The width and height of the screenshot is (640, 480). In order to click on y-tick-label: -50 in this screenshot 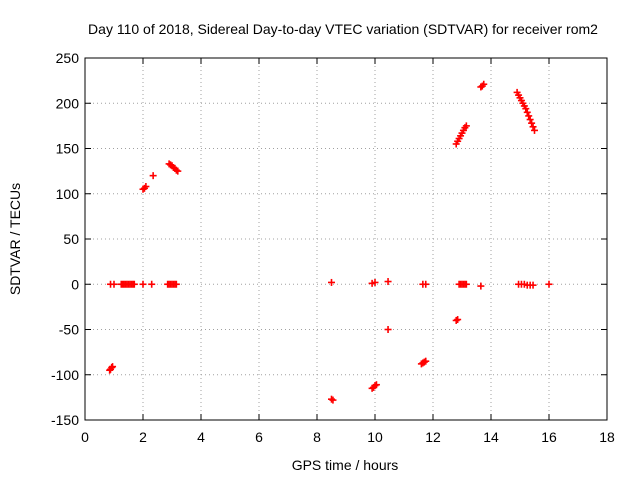, I will do `click(69, 330)`.